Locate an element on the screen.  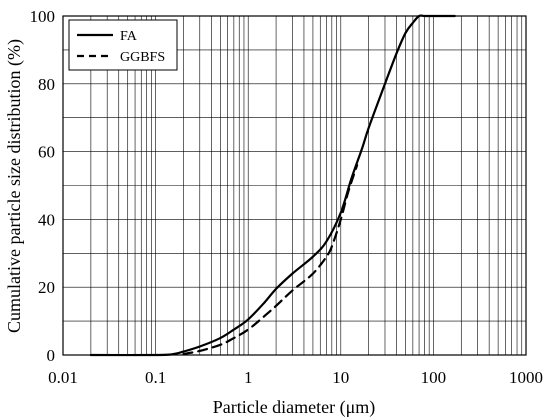
legend-box is located at coordinates (123, 45).